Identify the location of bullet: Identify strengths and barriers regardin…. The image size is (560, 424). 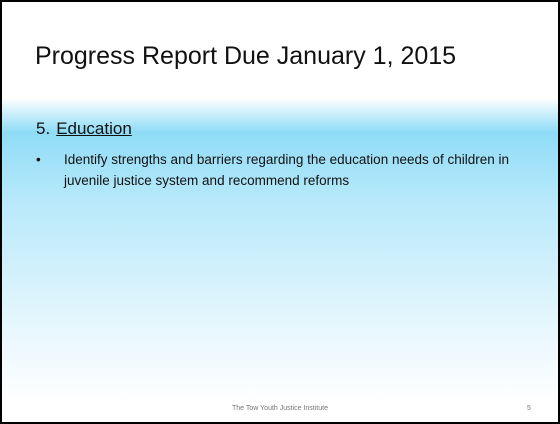
(281, 170).